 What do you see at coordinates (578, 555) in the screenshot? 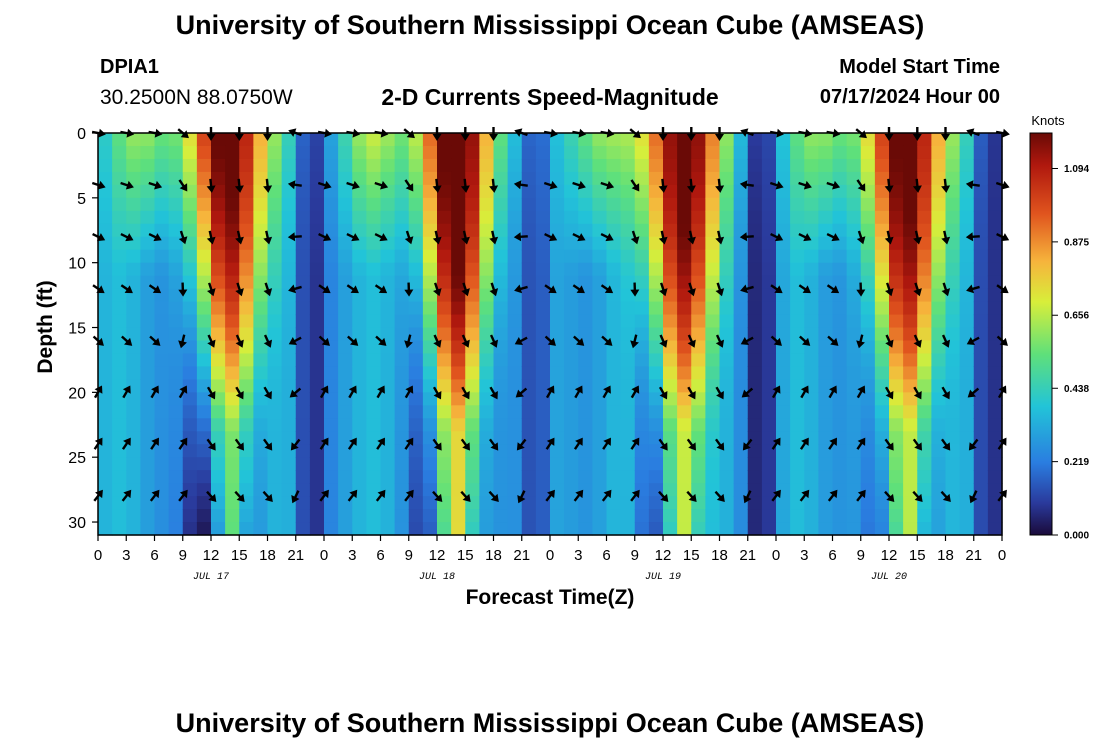
I see `x-tick-label: 3` at bounding box center [578, 555].